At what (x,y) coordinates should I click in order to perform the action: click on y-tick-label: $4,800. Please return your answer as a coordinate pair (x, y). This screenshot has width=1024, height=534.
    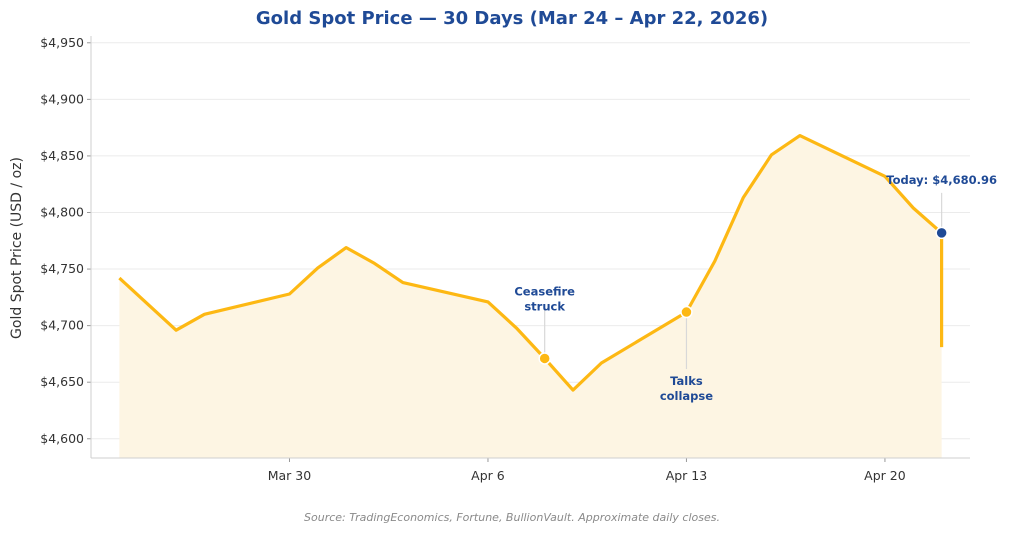
    Looking at the image, I should click on (62, 211).